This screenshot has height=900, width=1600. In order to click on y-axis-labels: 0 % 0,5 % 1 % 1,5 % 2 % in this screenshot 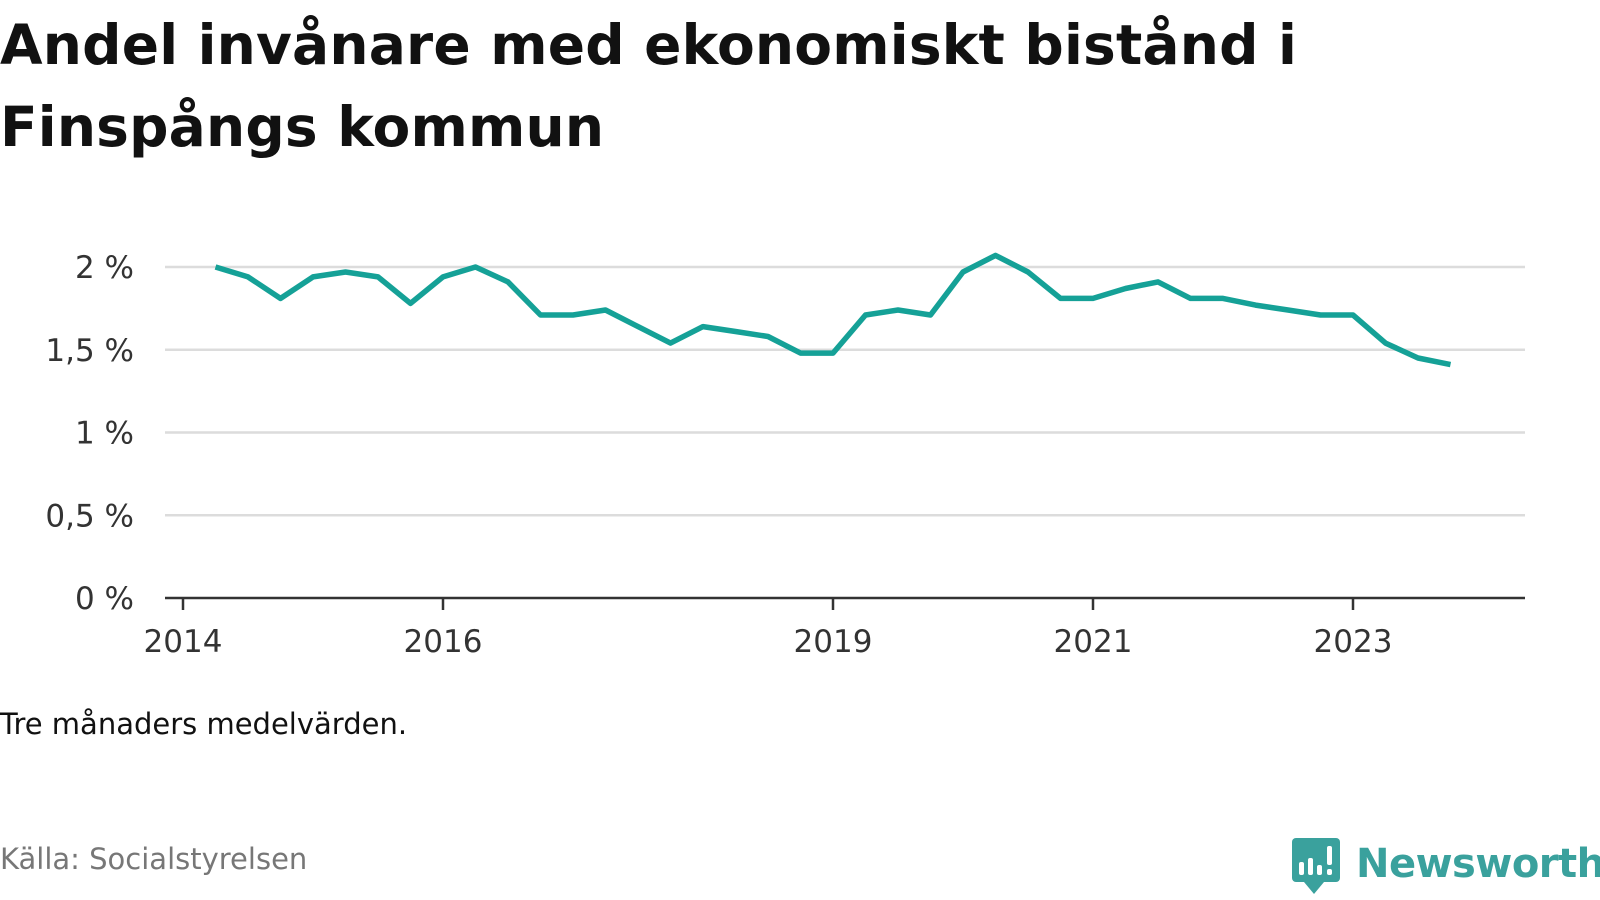, I will do `click(89, 433)`.